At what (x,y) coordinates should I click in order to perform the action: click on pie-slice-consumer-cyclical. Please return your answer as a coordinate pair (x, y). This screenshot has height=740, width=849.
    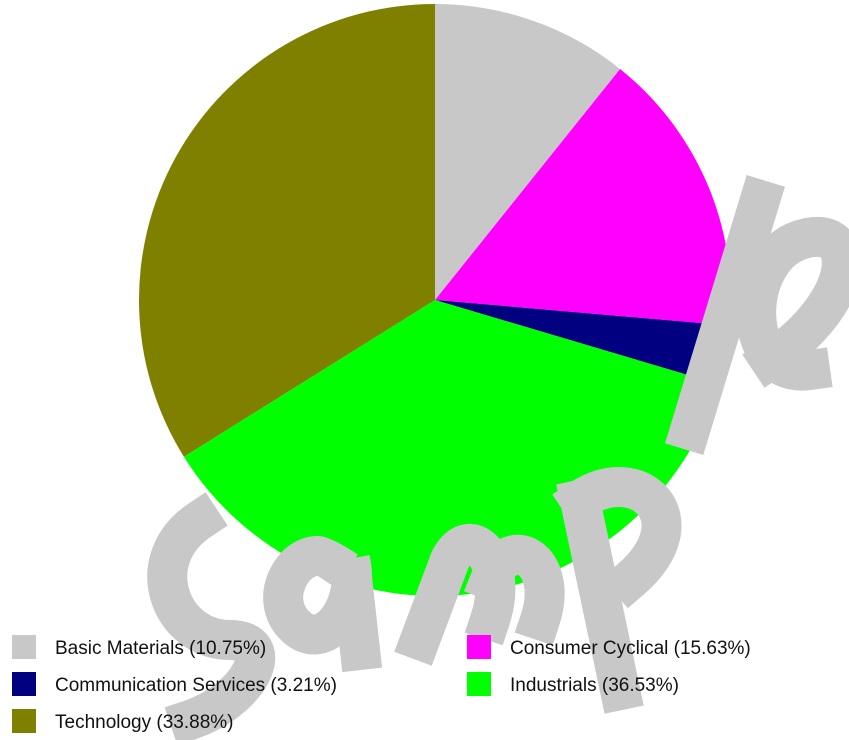
    Looking at the image, I should click on (583, 197).